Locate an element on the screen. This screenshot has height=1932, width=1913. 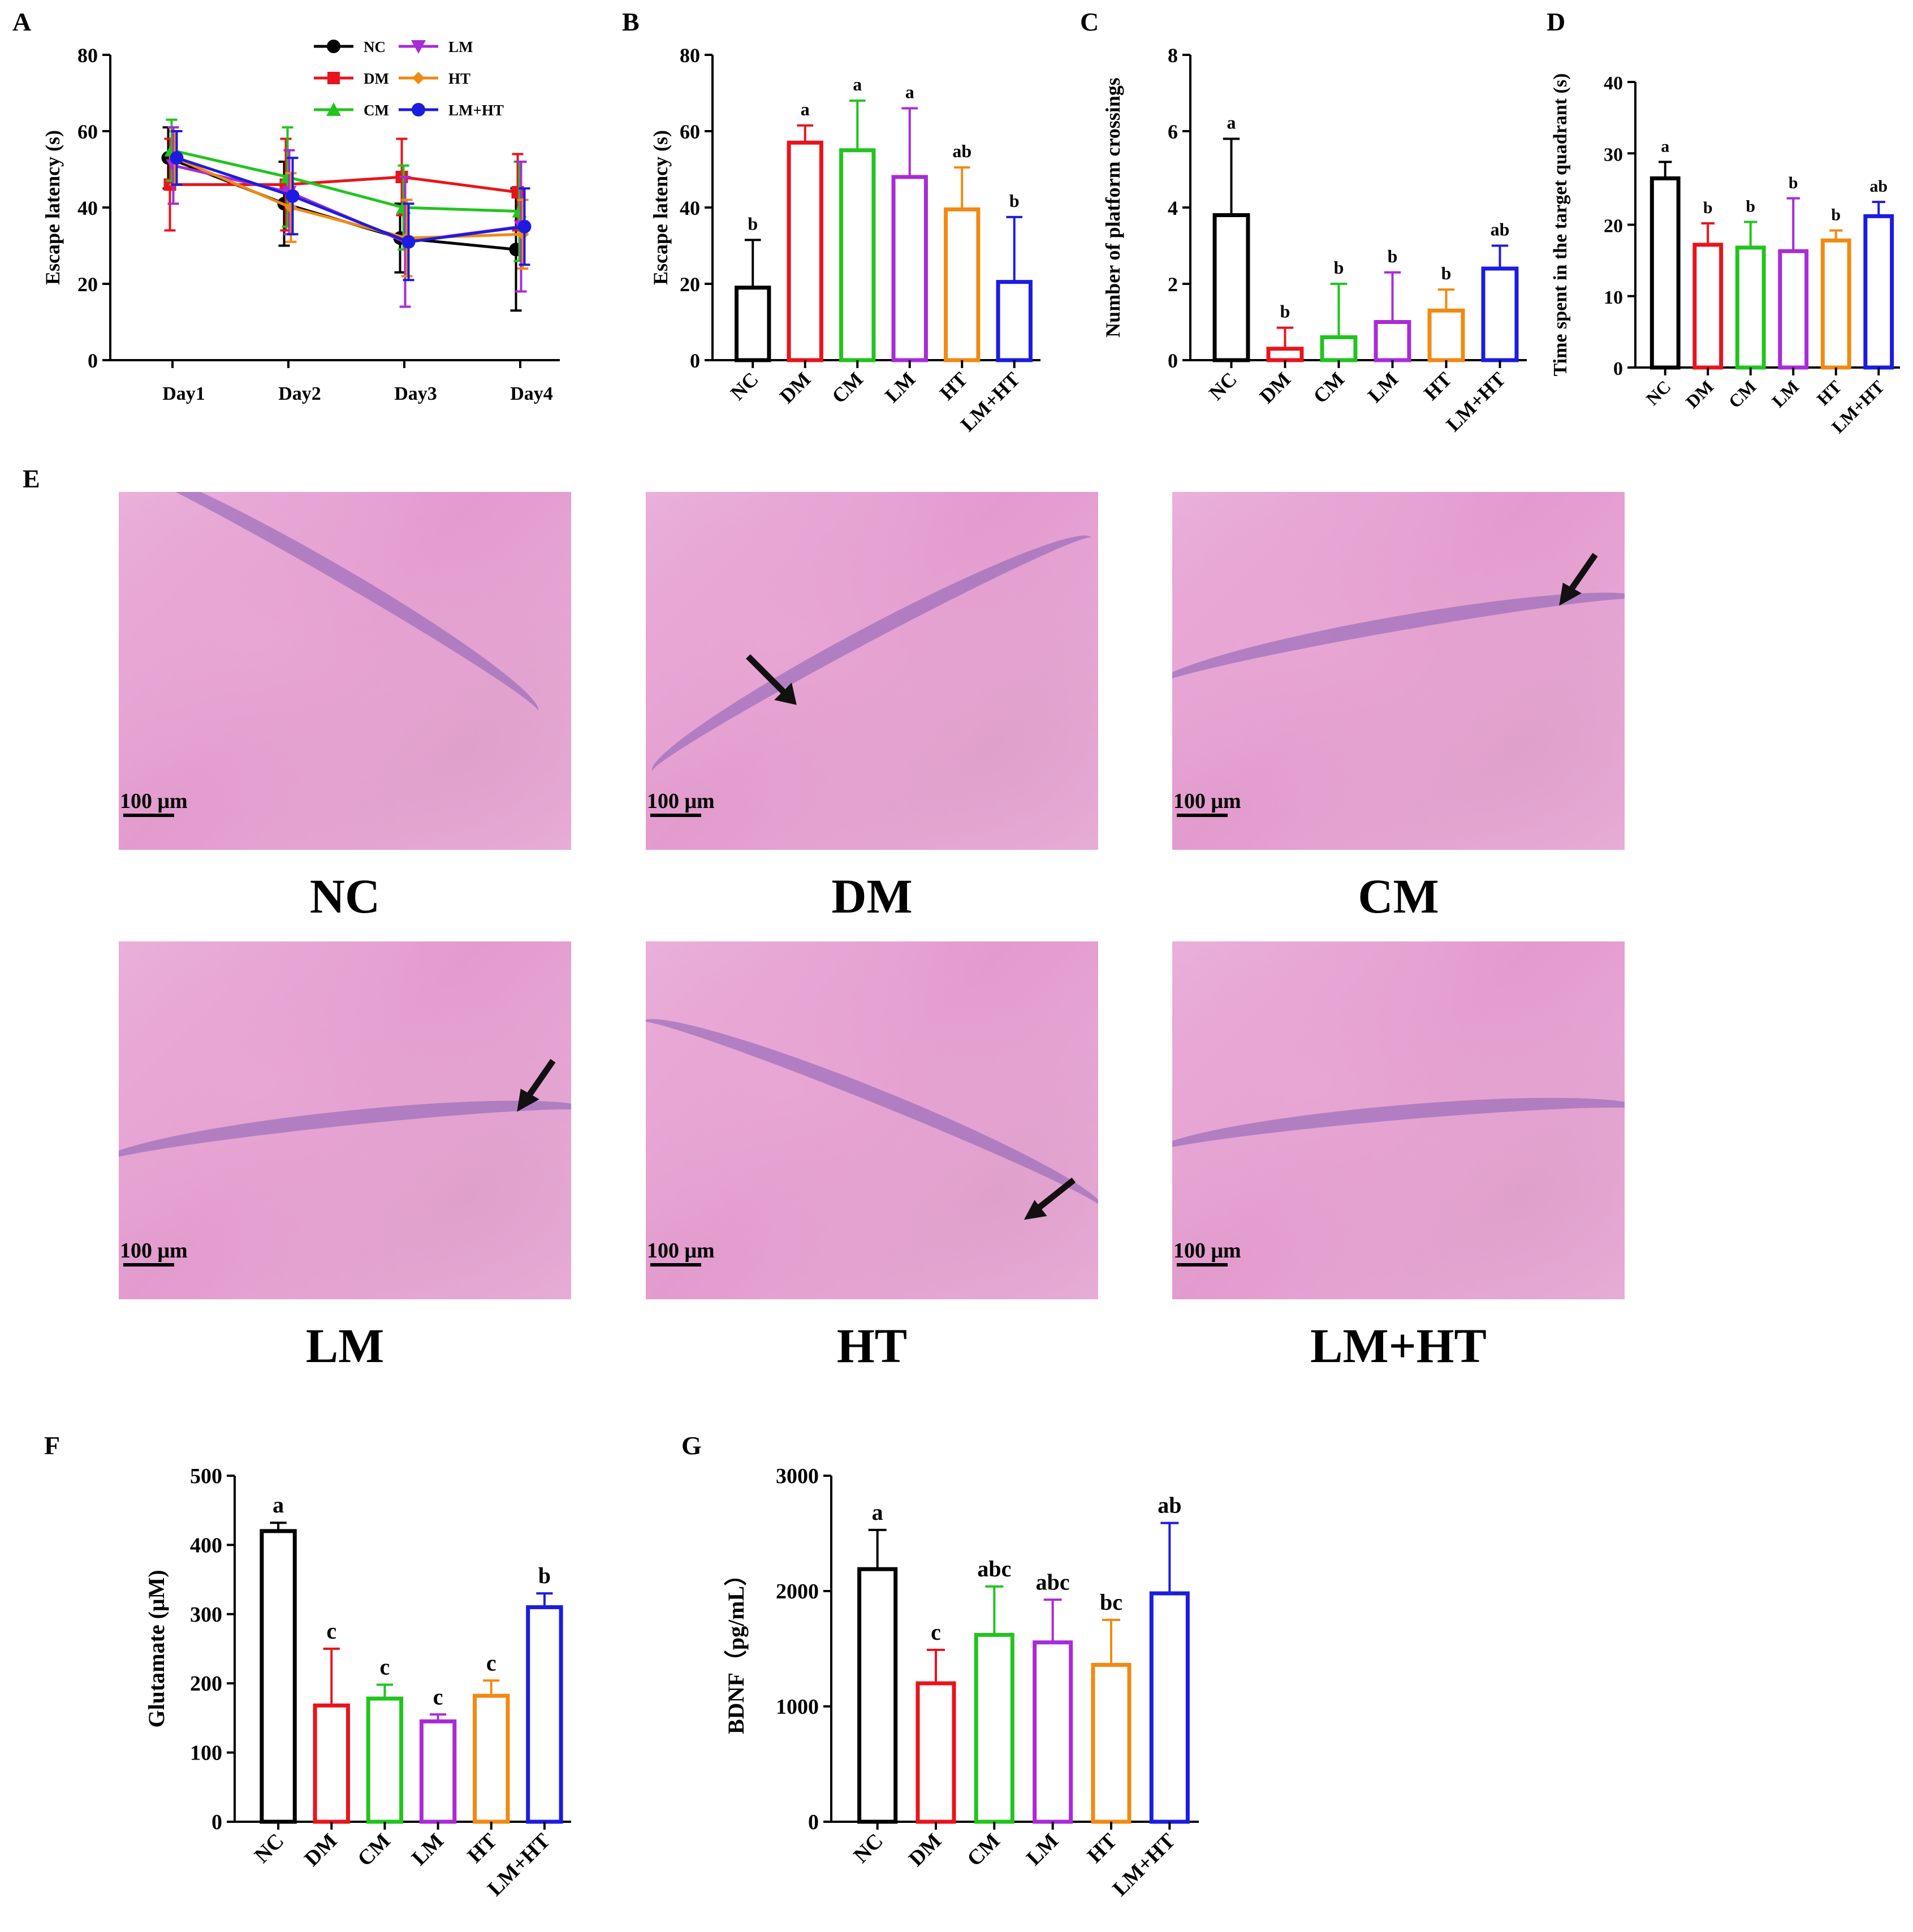
y-axis-label: Number of platform crossings is located at coordinates (1113, 207).